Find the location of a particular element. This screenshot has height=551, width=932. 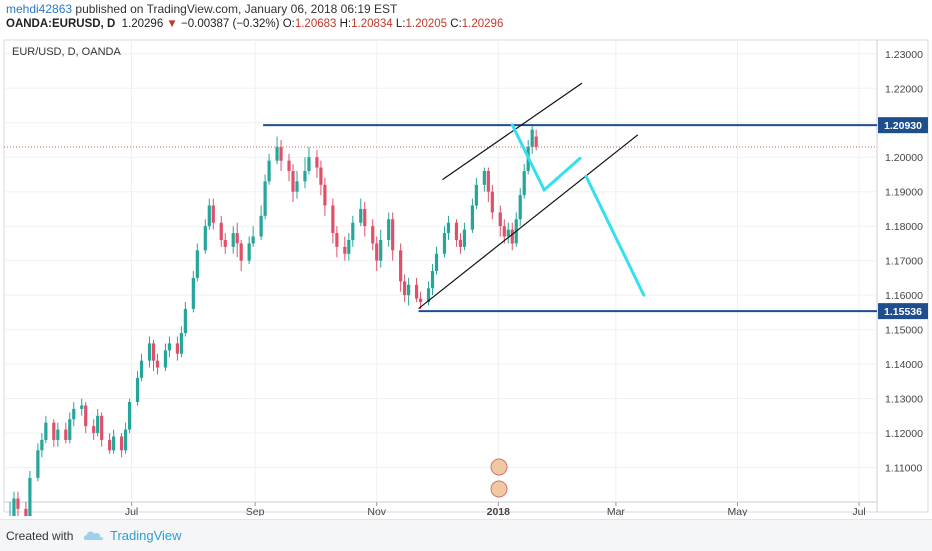

footer-bar: Created with TradingView is located at coordinates (466, 535).